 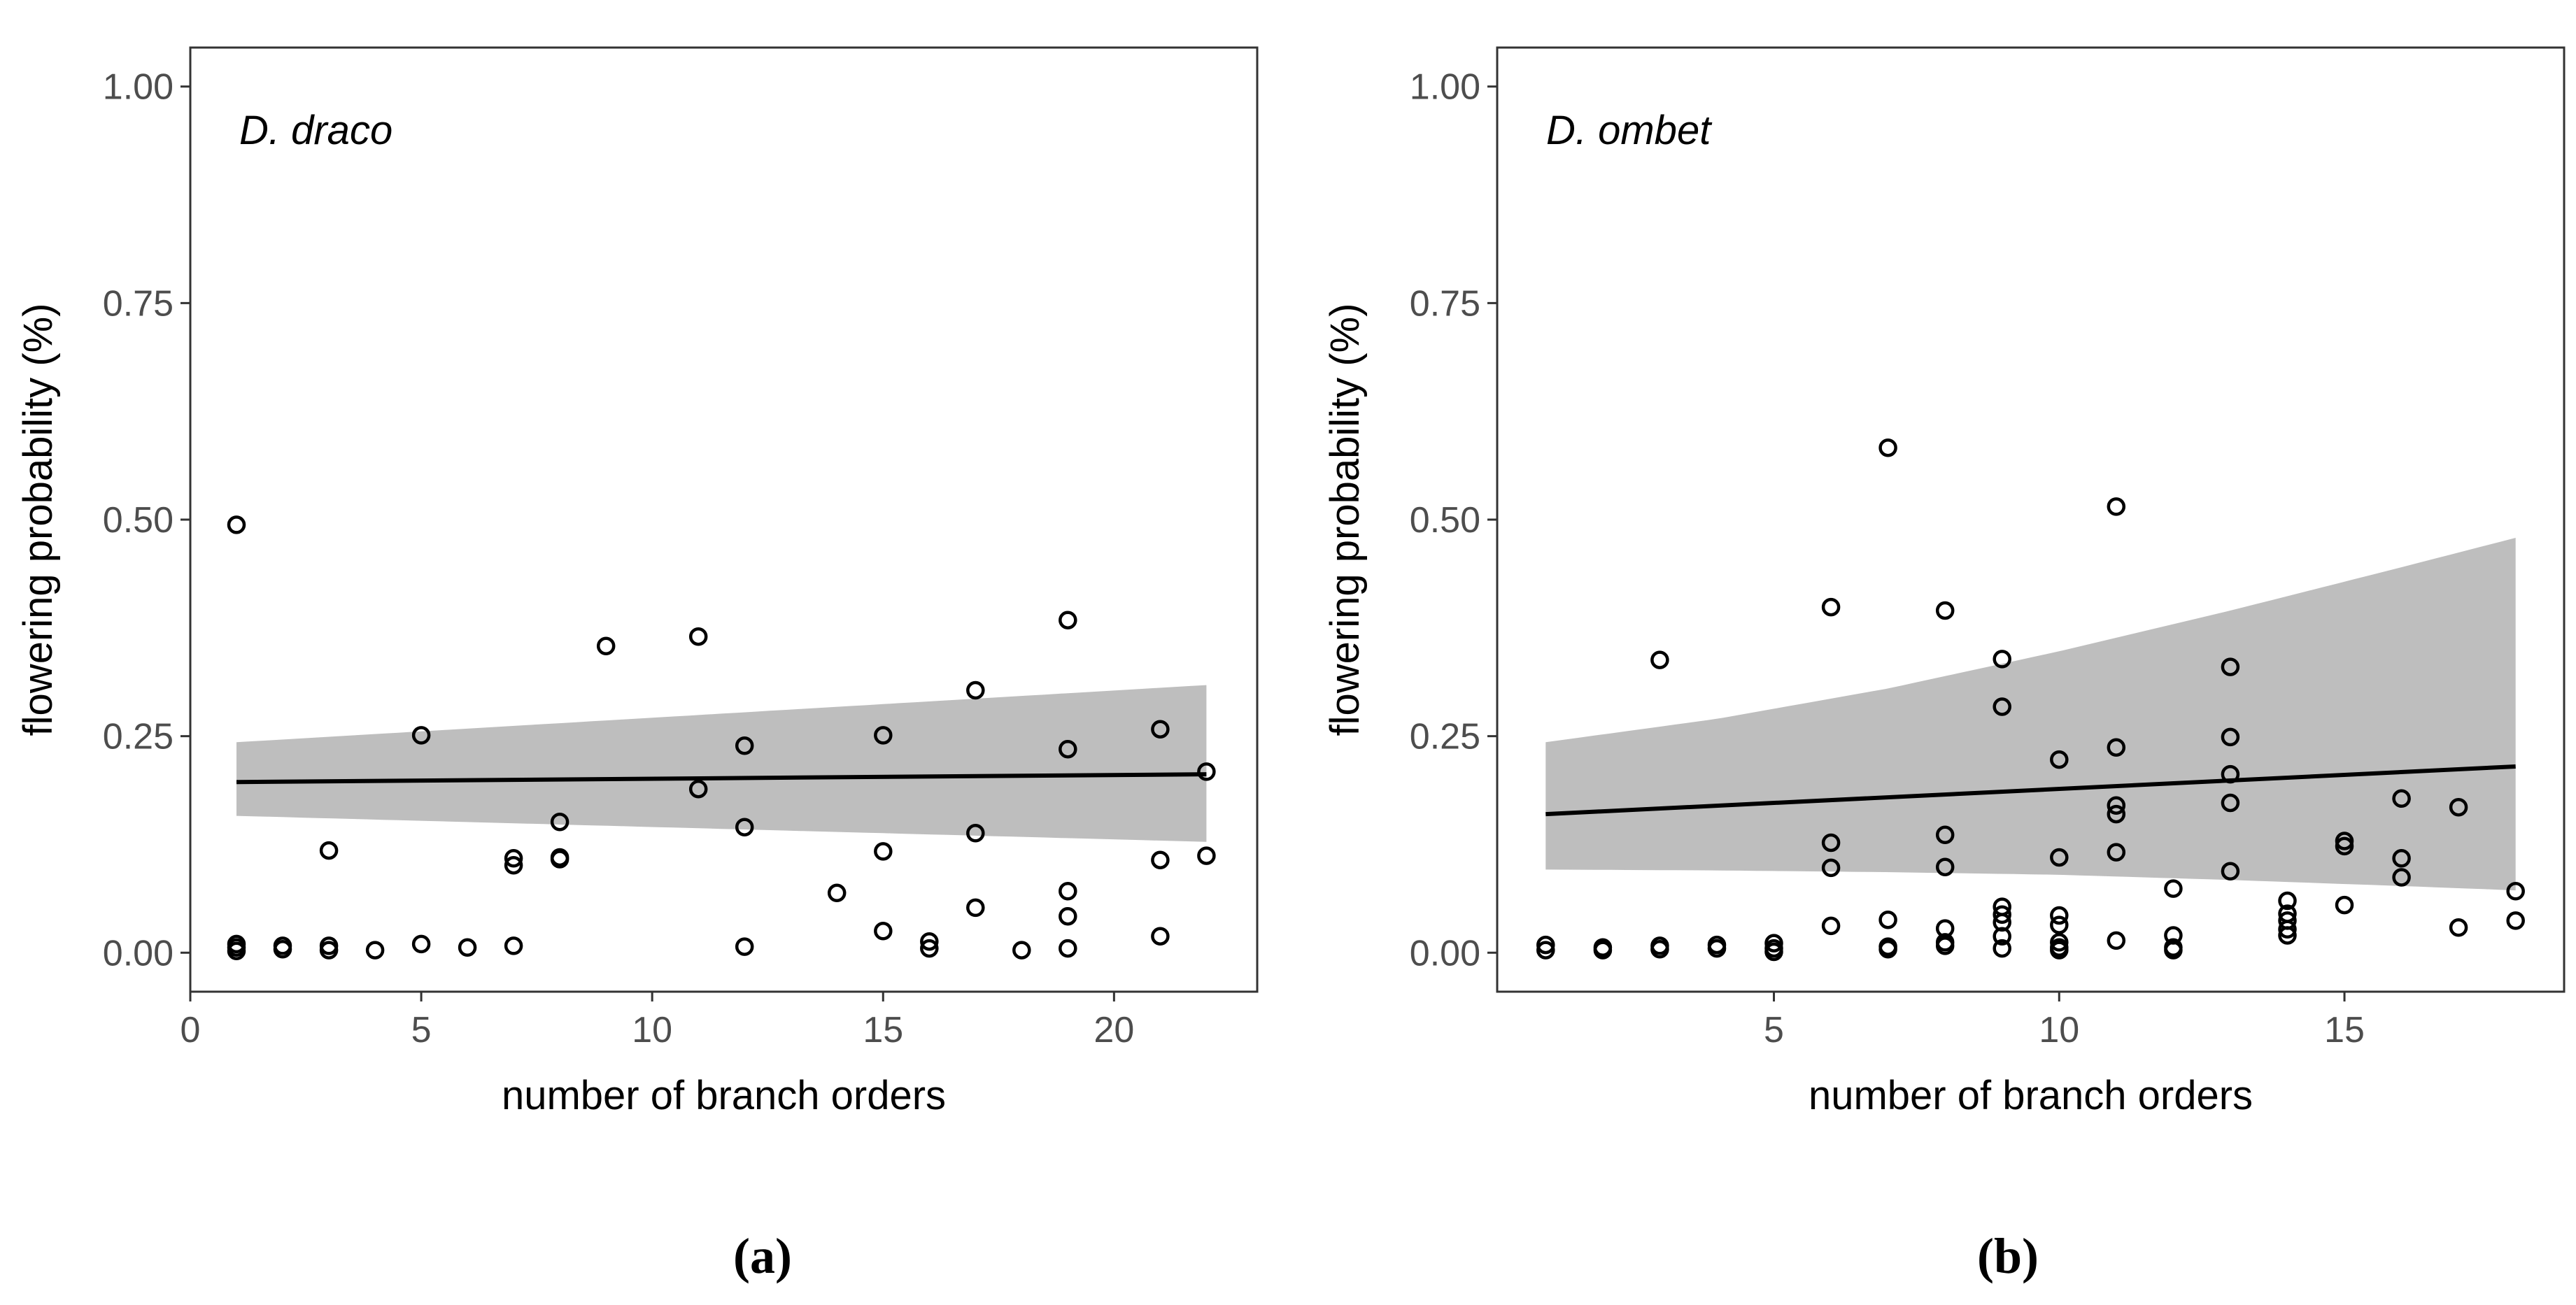 I want to click on y-tick-label: 0.00, so click(x=138, y=953).